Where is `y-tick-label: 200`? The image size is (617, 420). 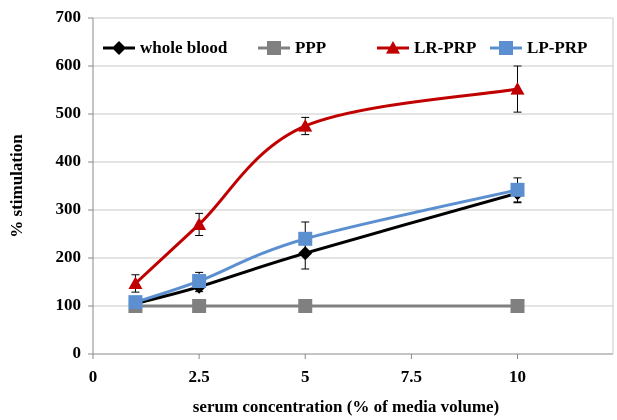 y-tick-label: 200 is located at coordinates (69, 256).